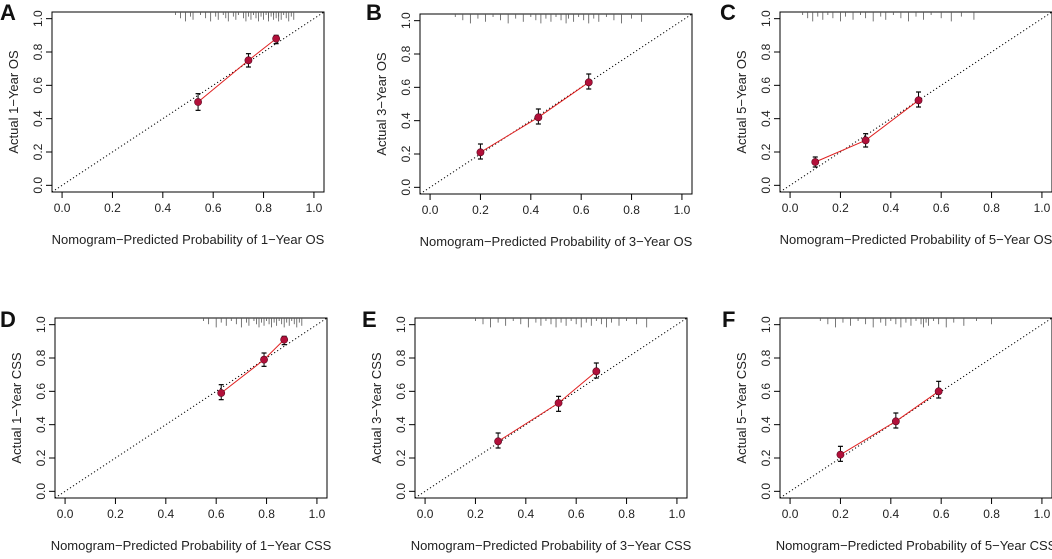 This screenshot has height=559, width=1052. I want to click on y-axis-title: Actual 3−Year CSS, so click(376, 408).